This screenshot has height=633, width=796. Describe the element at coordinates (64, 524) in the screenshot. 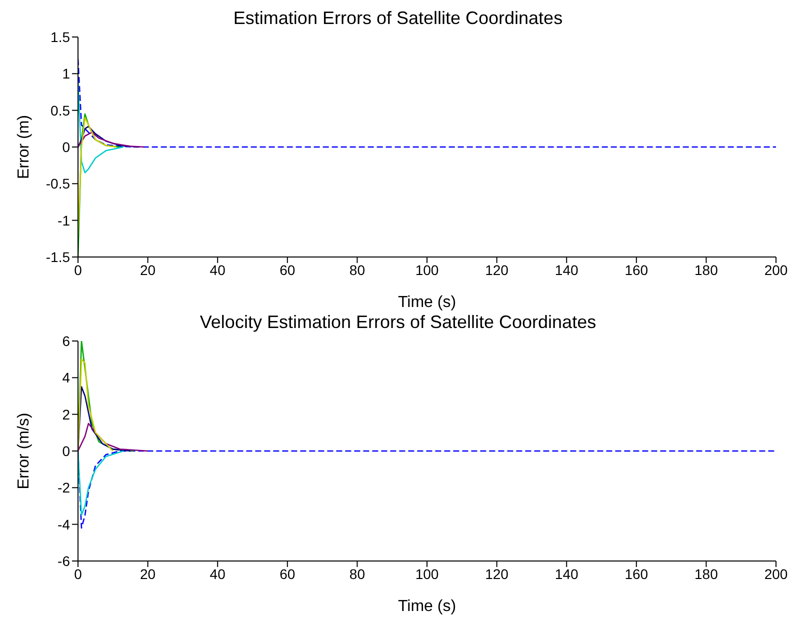

I see `y-tick-label: -4` at that location.